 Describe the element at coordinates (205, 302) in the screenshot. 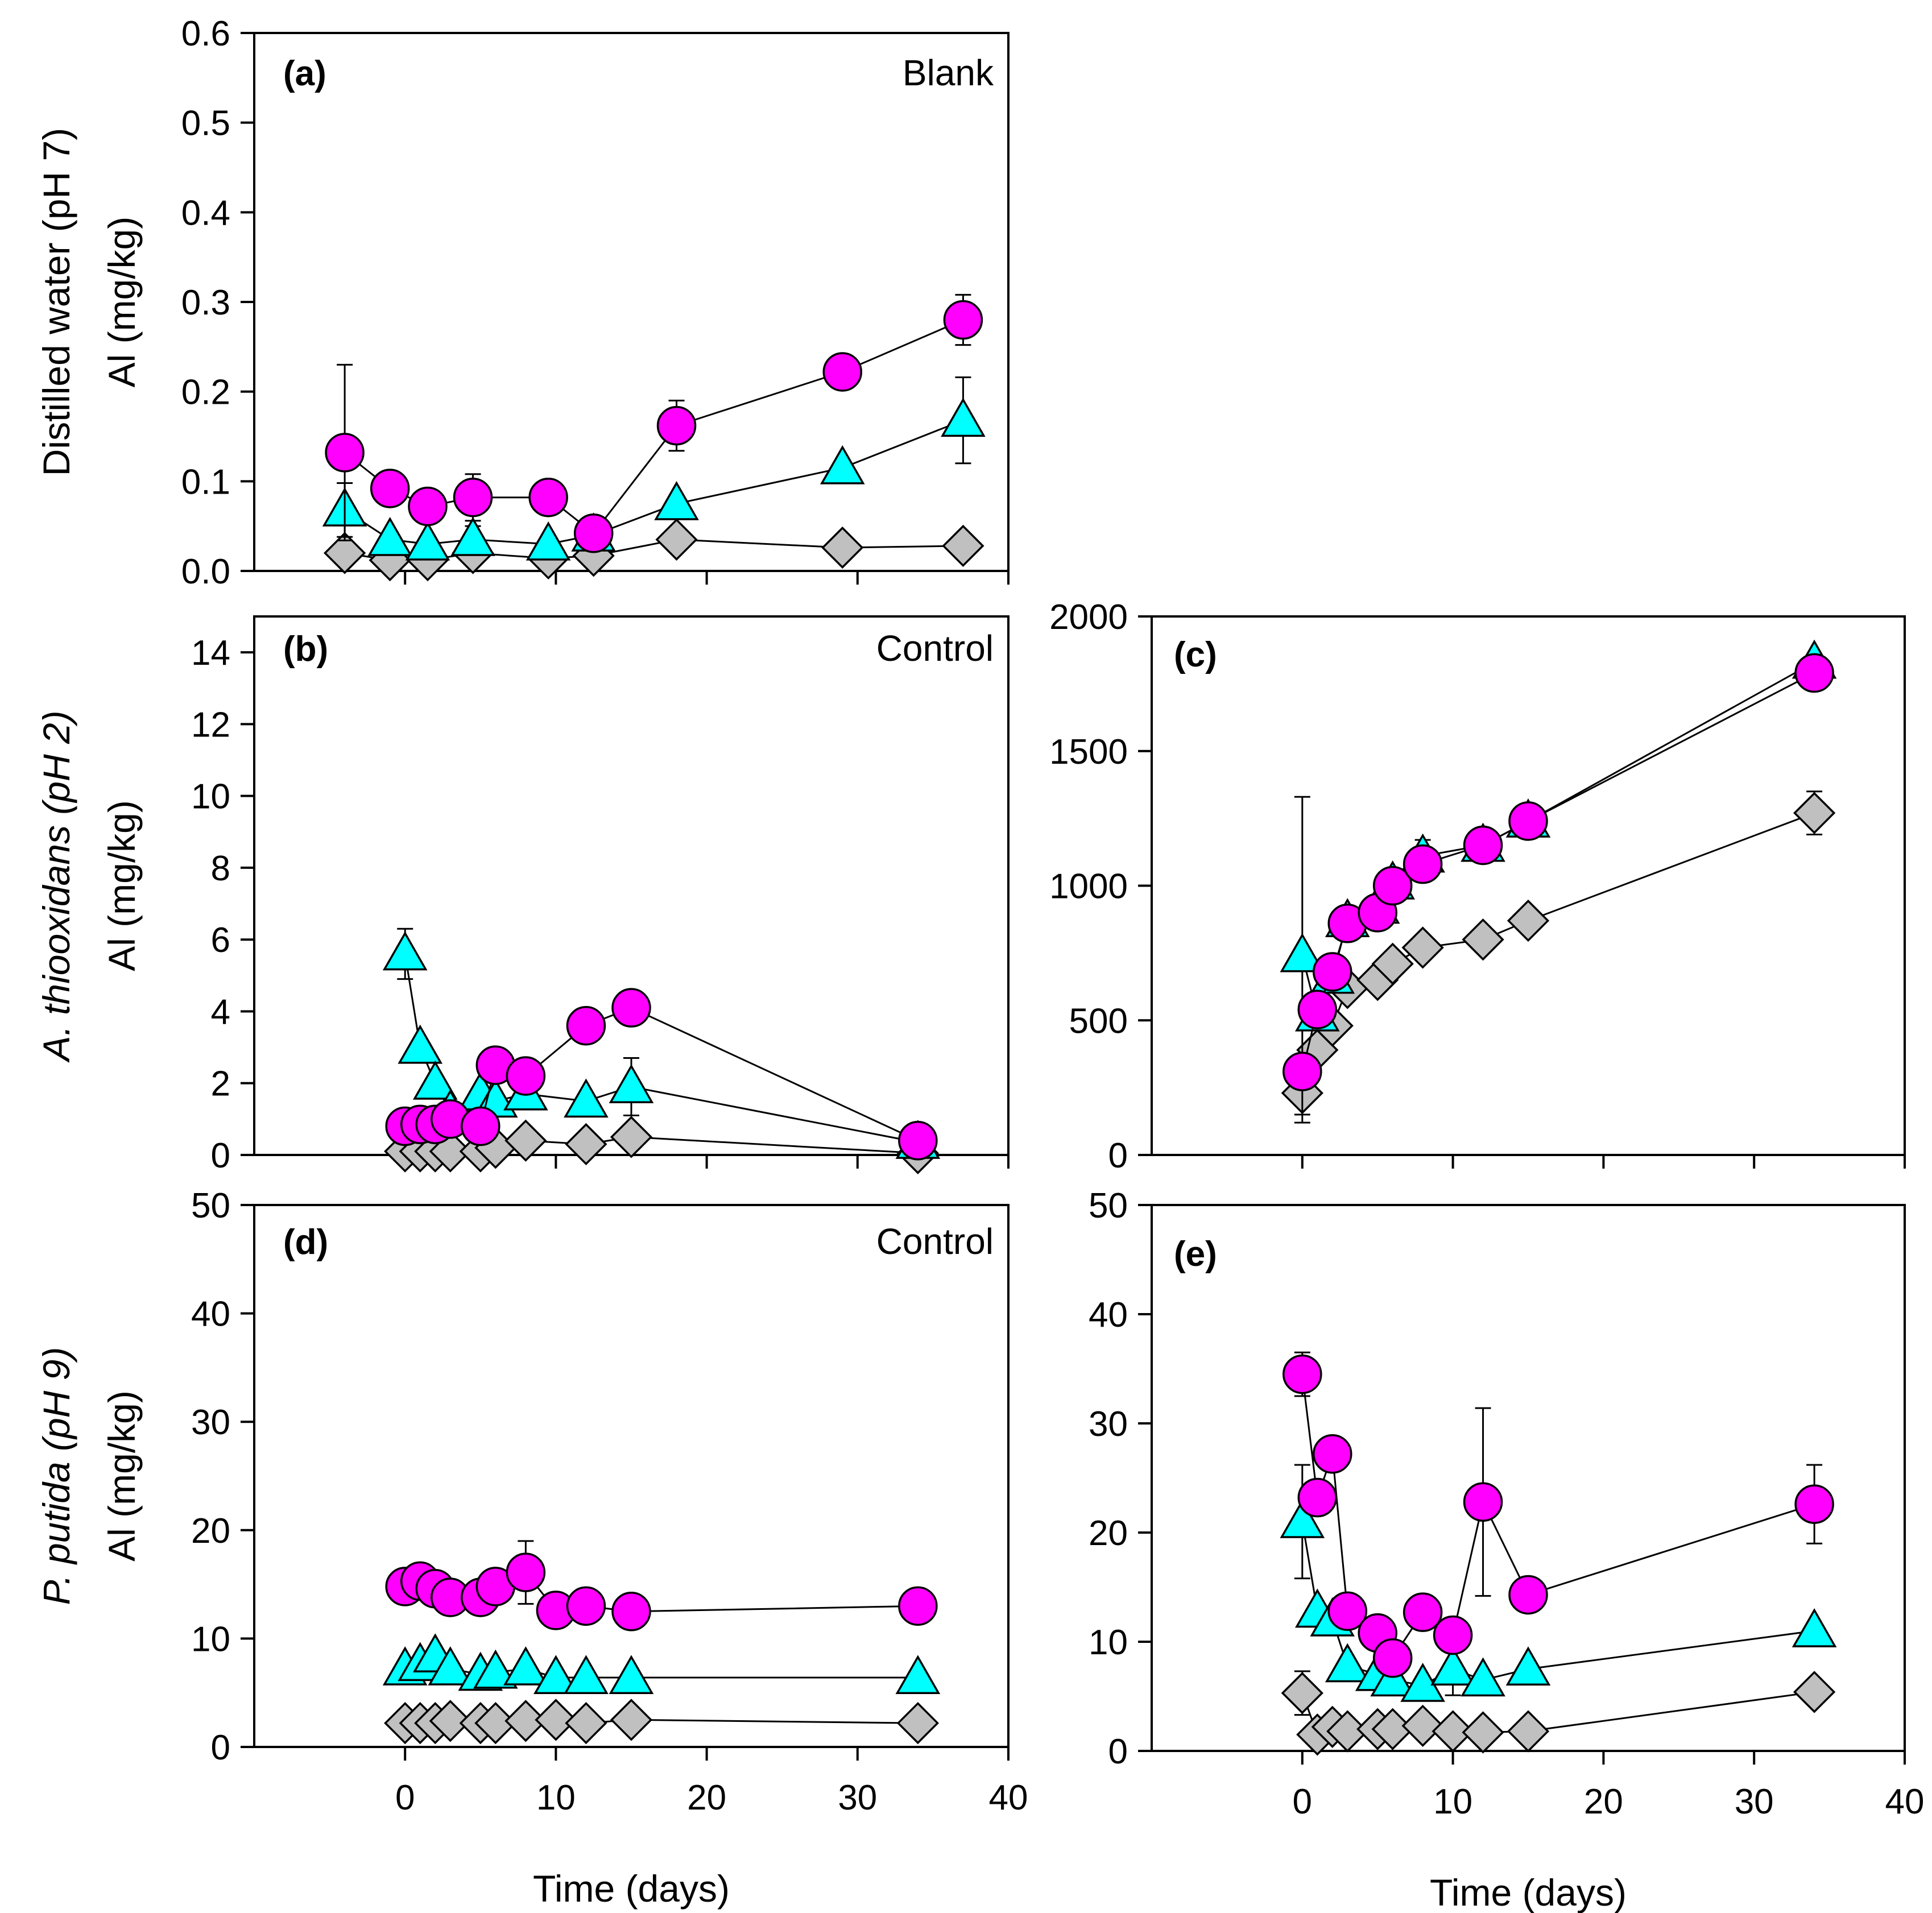

I see `y-tick-label: 0.3` at that location.